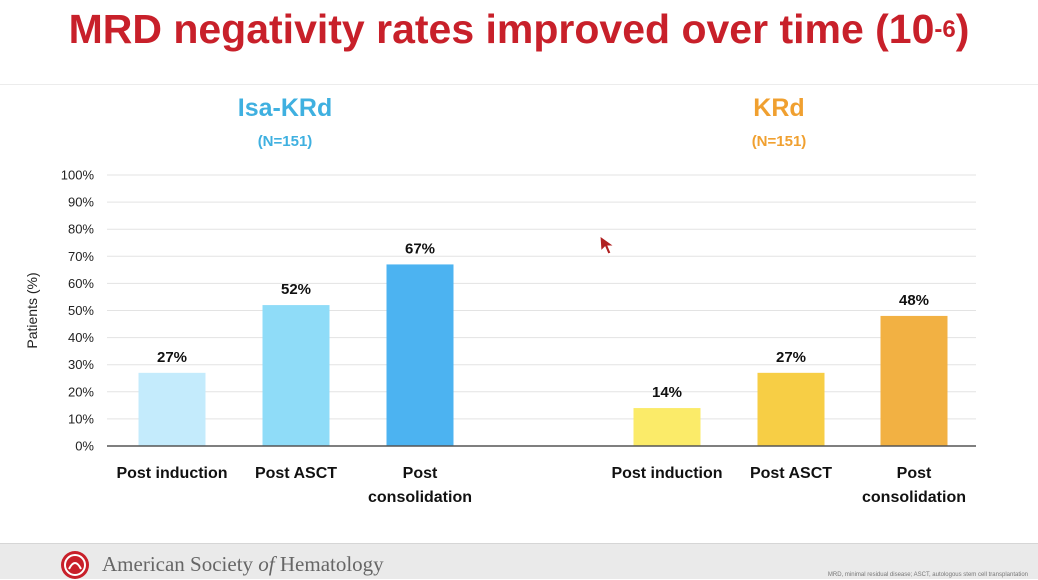 The width and height of the screenshot is (1038, 580). Describe the element at coordinates (420, 248) in the screenshot. I see `bar-value-label: 67%` at that location.